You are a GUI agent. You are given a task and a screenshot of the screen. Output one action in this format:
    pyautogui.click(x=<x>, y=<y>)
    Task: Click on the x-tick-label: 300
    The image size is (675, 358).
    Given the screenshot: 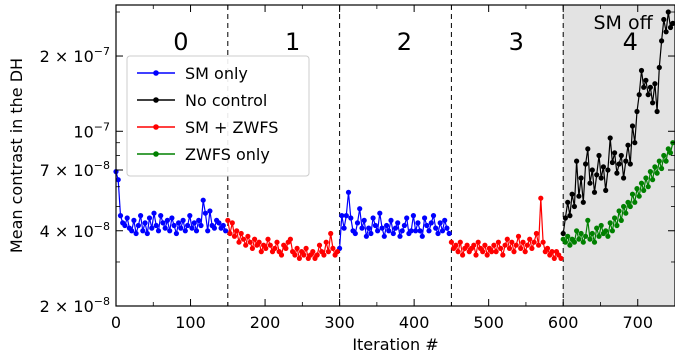 What is the action you would take?
    pyautogui.click(x=339, y=322)
    